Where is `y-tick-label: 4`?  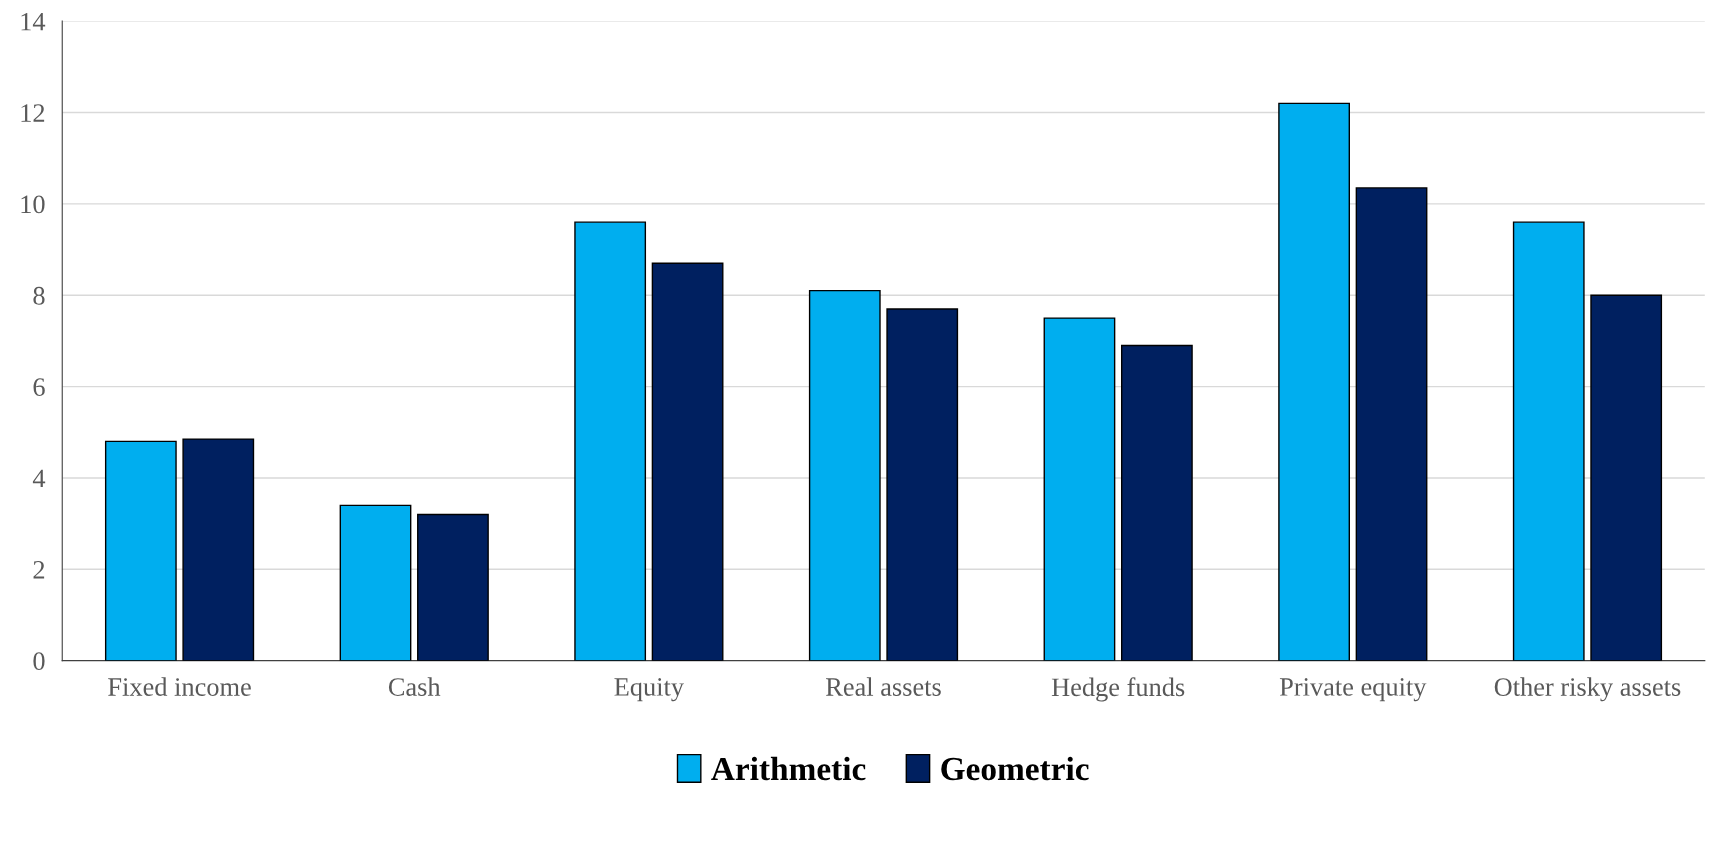
y-tick-label: 4 is located at coordinates (39, 478).